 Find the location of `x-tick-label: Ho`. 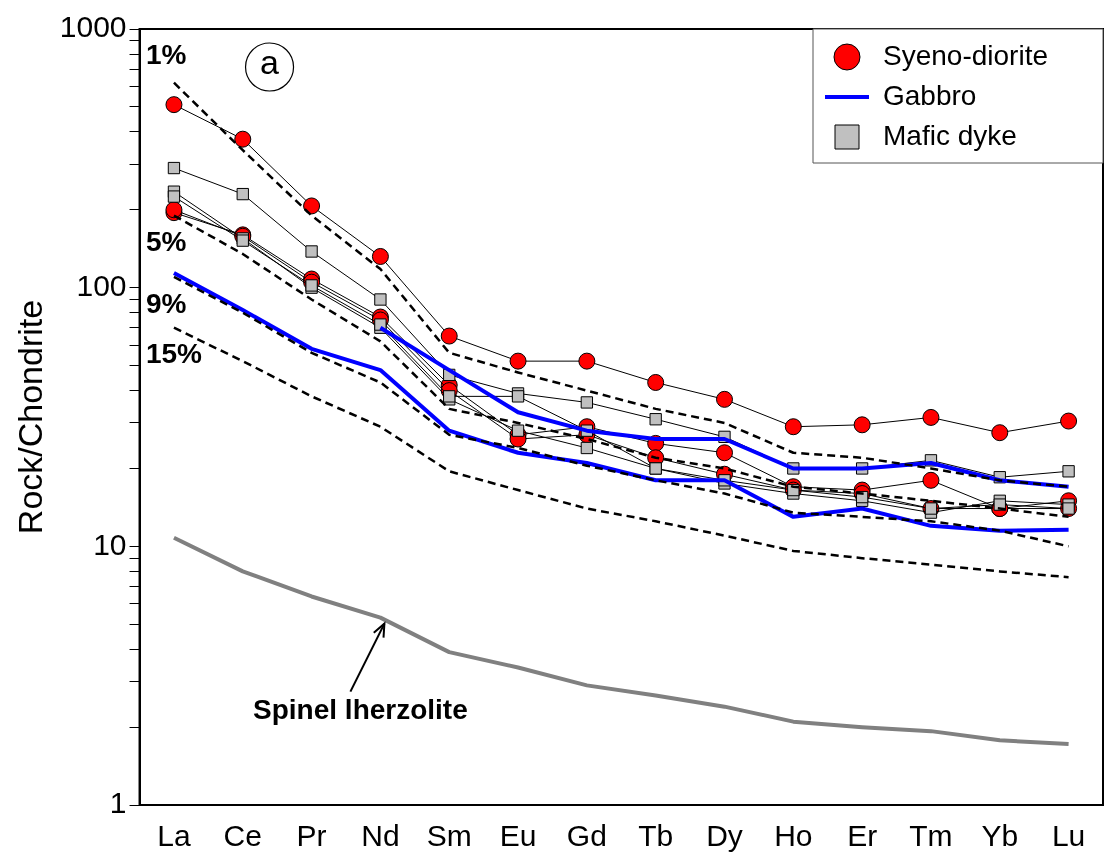

x-tick-label: Ho is located at coordinates (793, 836).